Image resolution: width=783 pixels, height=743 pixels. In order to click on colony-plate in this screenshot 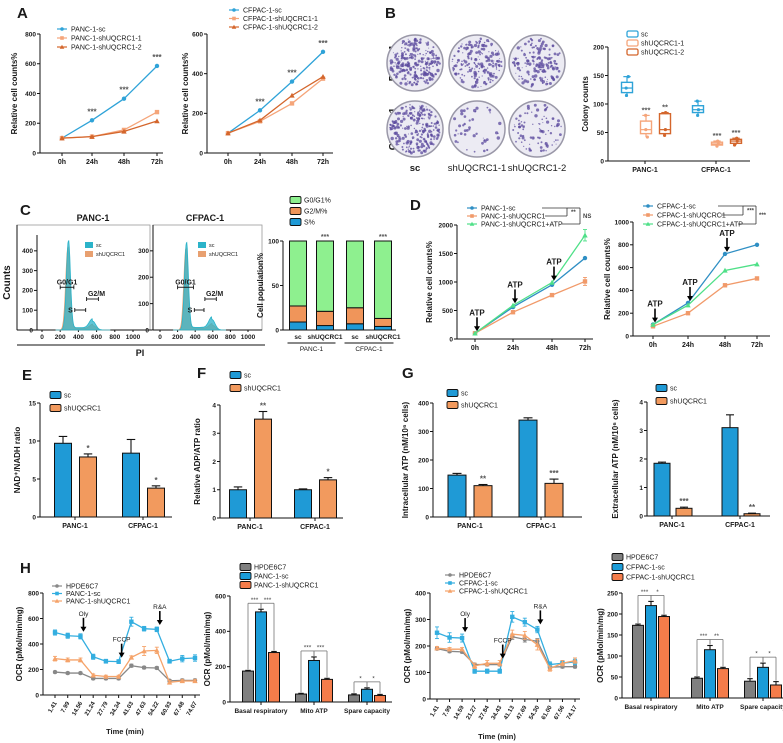, I will do `click(537, 129)`.